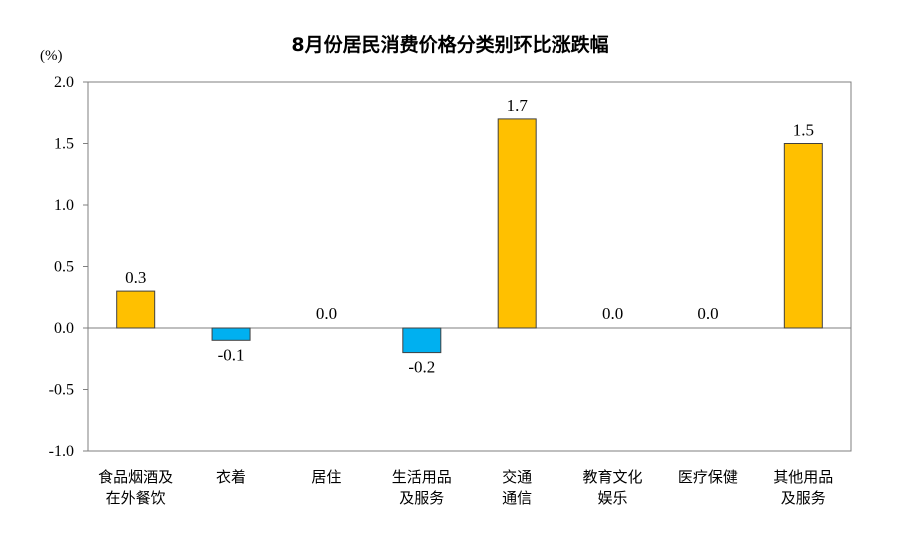  What do you see at coordinates (708, 477) in the screenshot?
I see `x-category-label: 医疗保健` at bounding box center [708, 477].